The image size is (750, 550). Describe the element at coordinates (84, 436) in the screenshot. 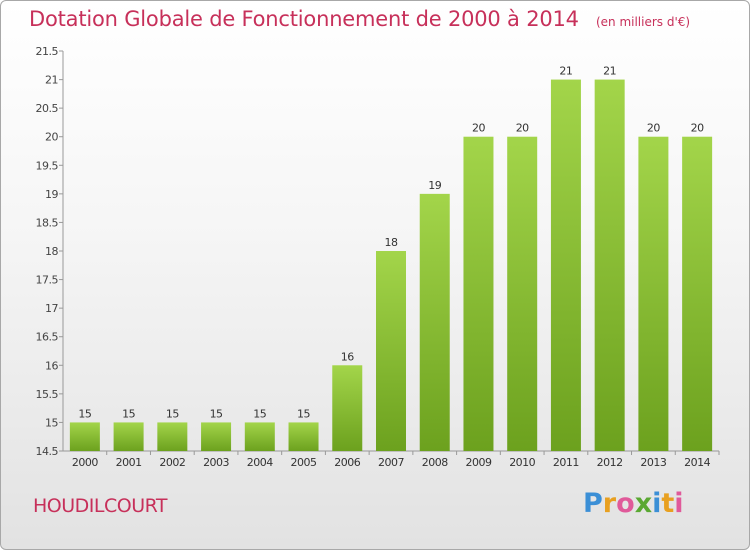

I see `bar-2000` at that location.